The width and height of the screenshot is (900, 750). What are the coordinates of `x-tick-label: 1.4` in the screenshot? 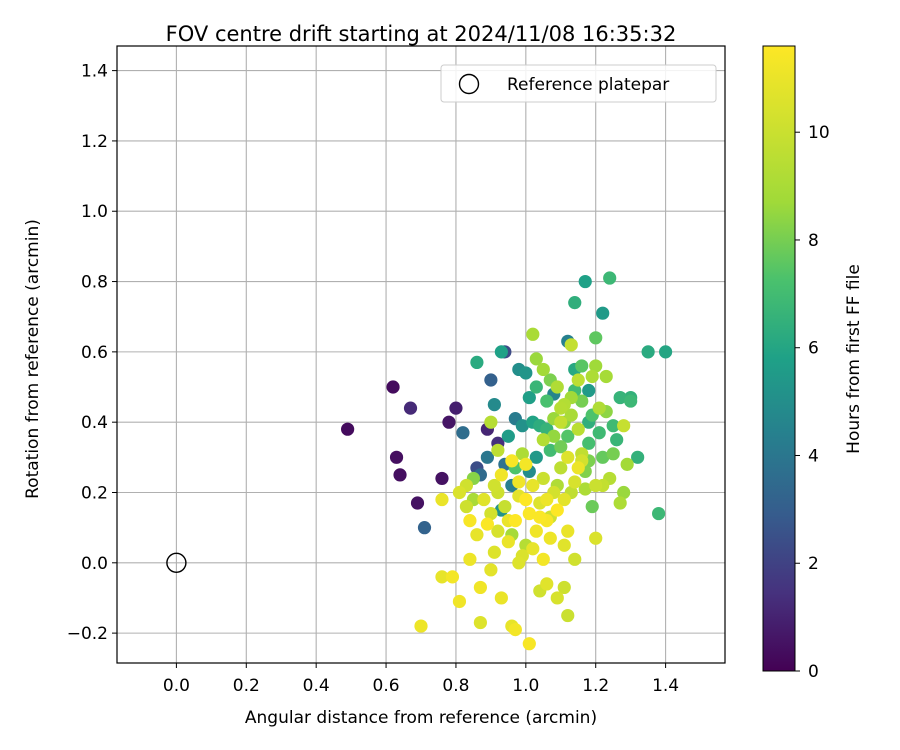 It's located at (665, 686).